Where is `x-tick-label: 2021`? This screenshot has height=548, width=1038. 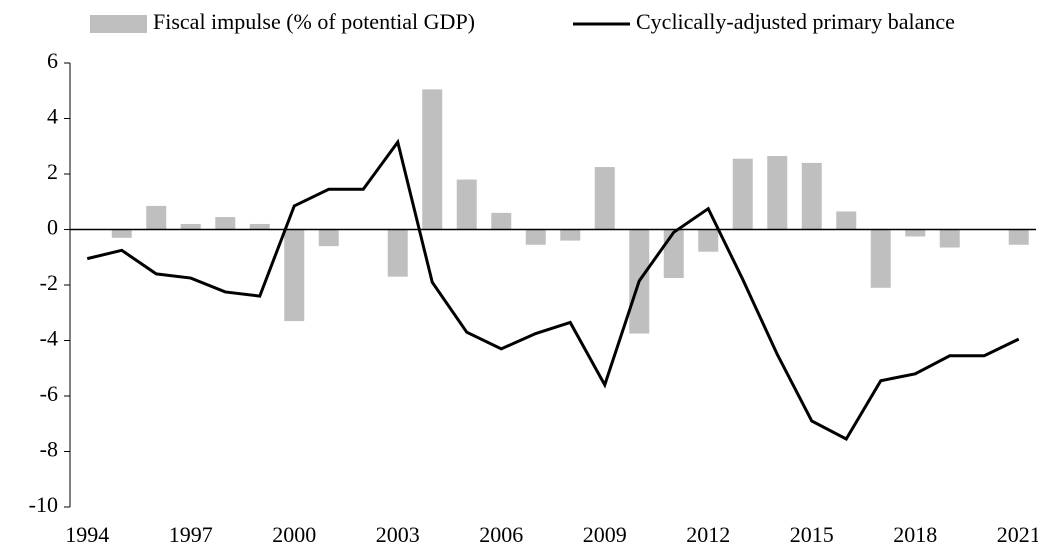 x-tick-label: 2021 is located at coordinates (1017, 534).